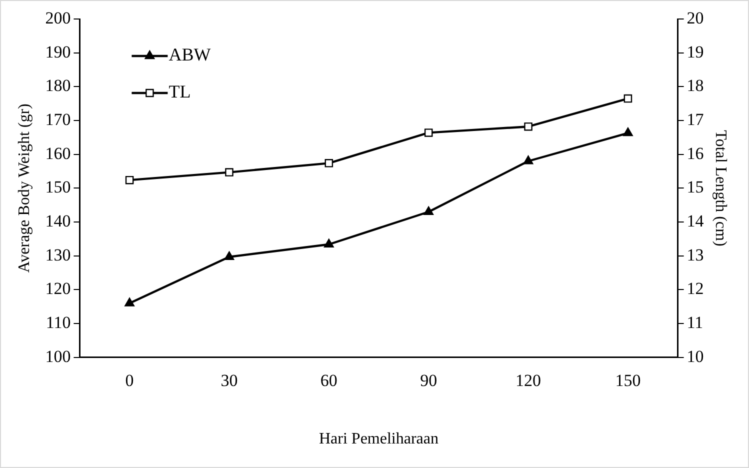 The width and height of the screenshot is (749, 468). Describe the element at coordinates (189, 54) in the screenshot. I see `legend-label: ABW` at that location.